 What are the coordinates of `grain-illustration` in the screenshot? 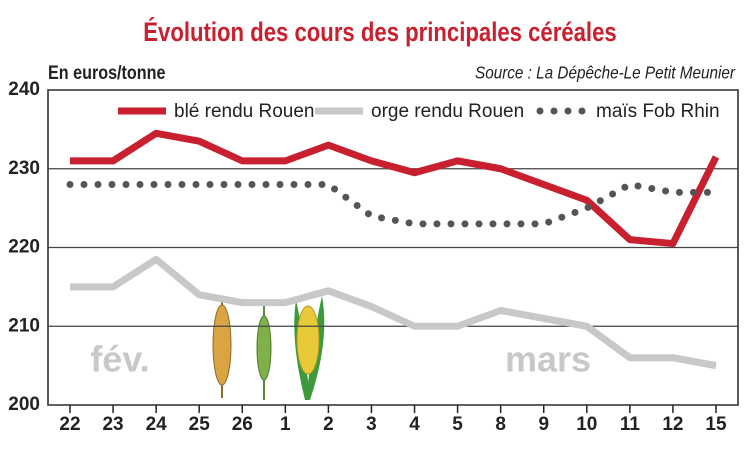 It's located at (268, 348).